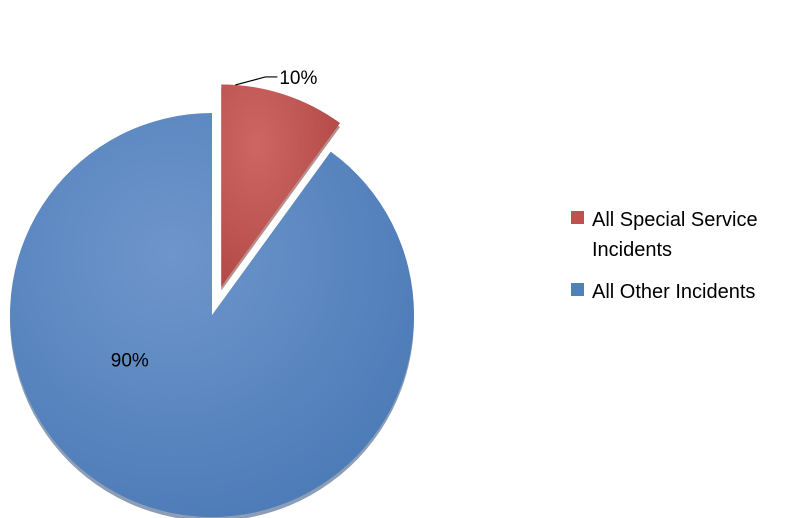 This screenshot has height=518, width=795. I want to click on pie-slice-special-service, so click(281, 185).